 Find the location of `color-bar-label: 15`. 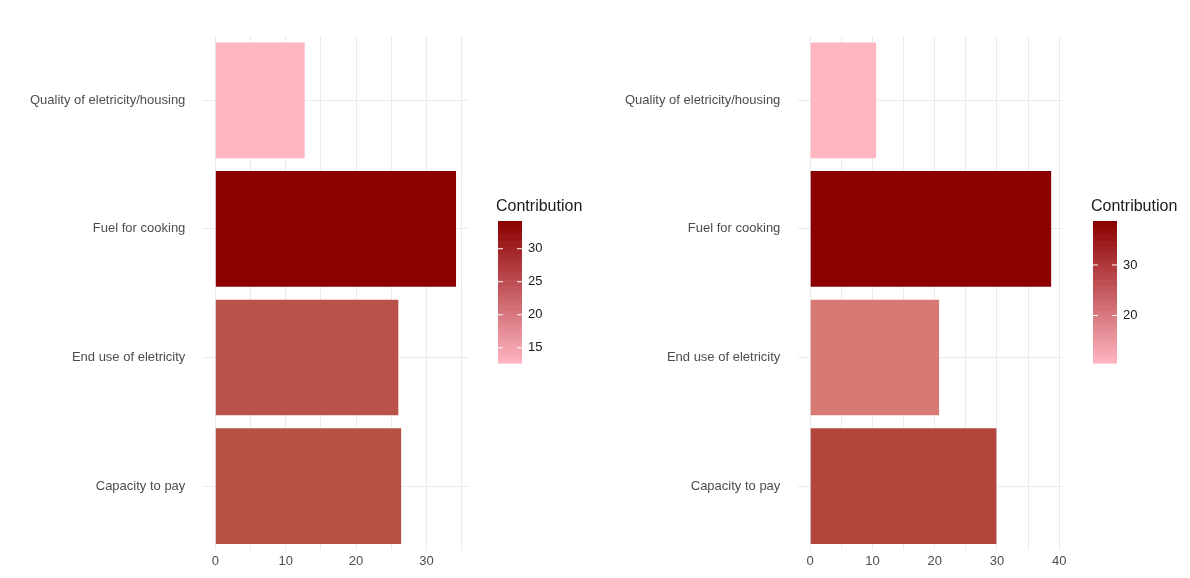

color-bar-label: 15 is located at coordinates (535, 347).